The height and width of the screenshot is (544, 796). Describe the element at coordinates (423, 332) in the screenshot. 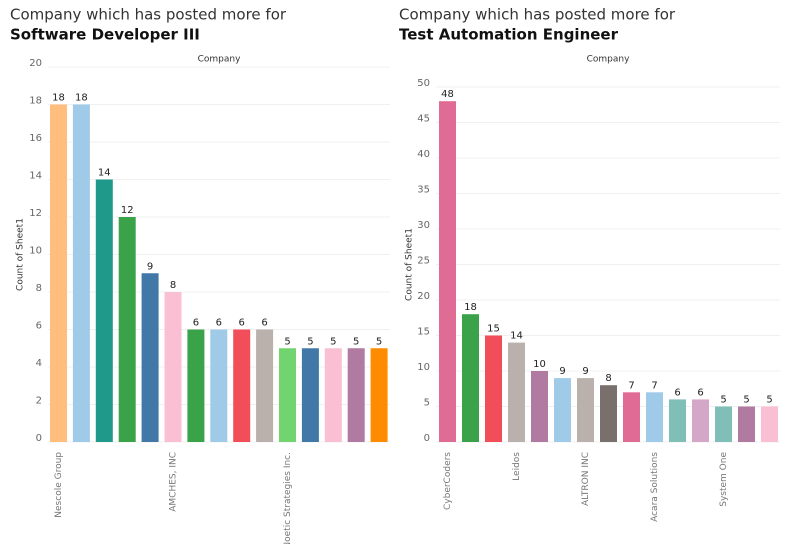

I see `y-tick-label: 15` at that location.